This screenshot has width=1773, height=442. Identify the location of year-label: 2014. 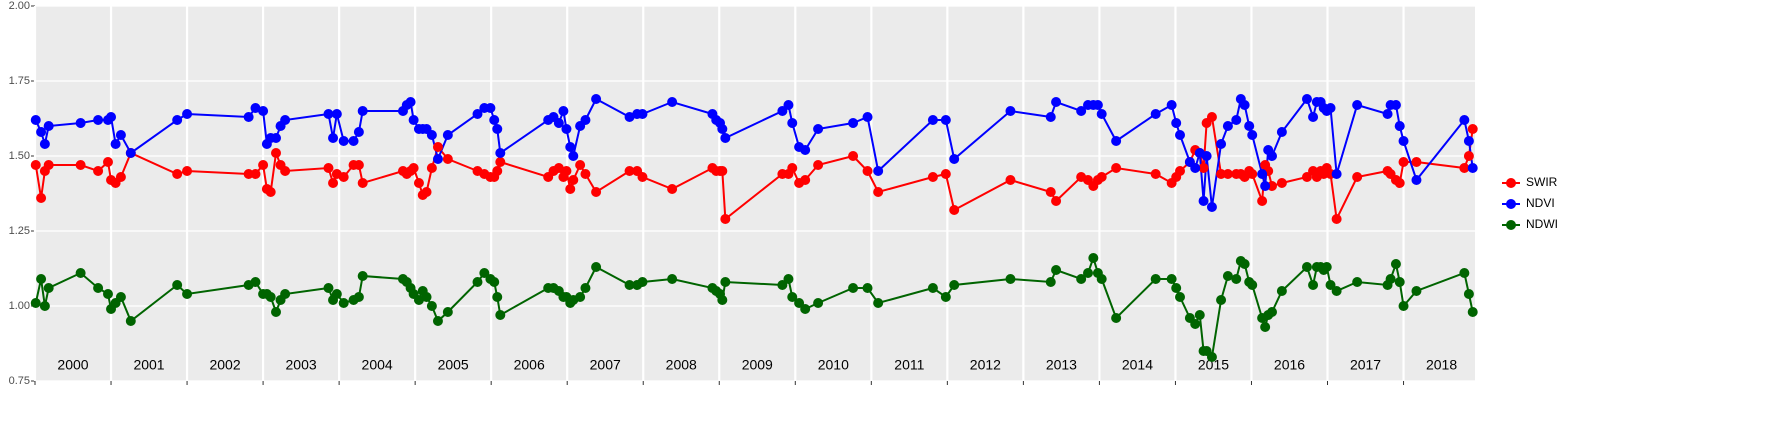
(1137, 365).